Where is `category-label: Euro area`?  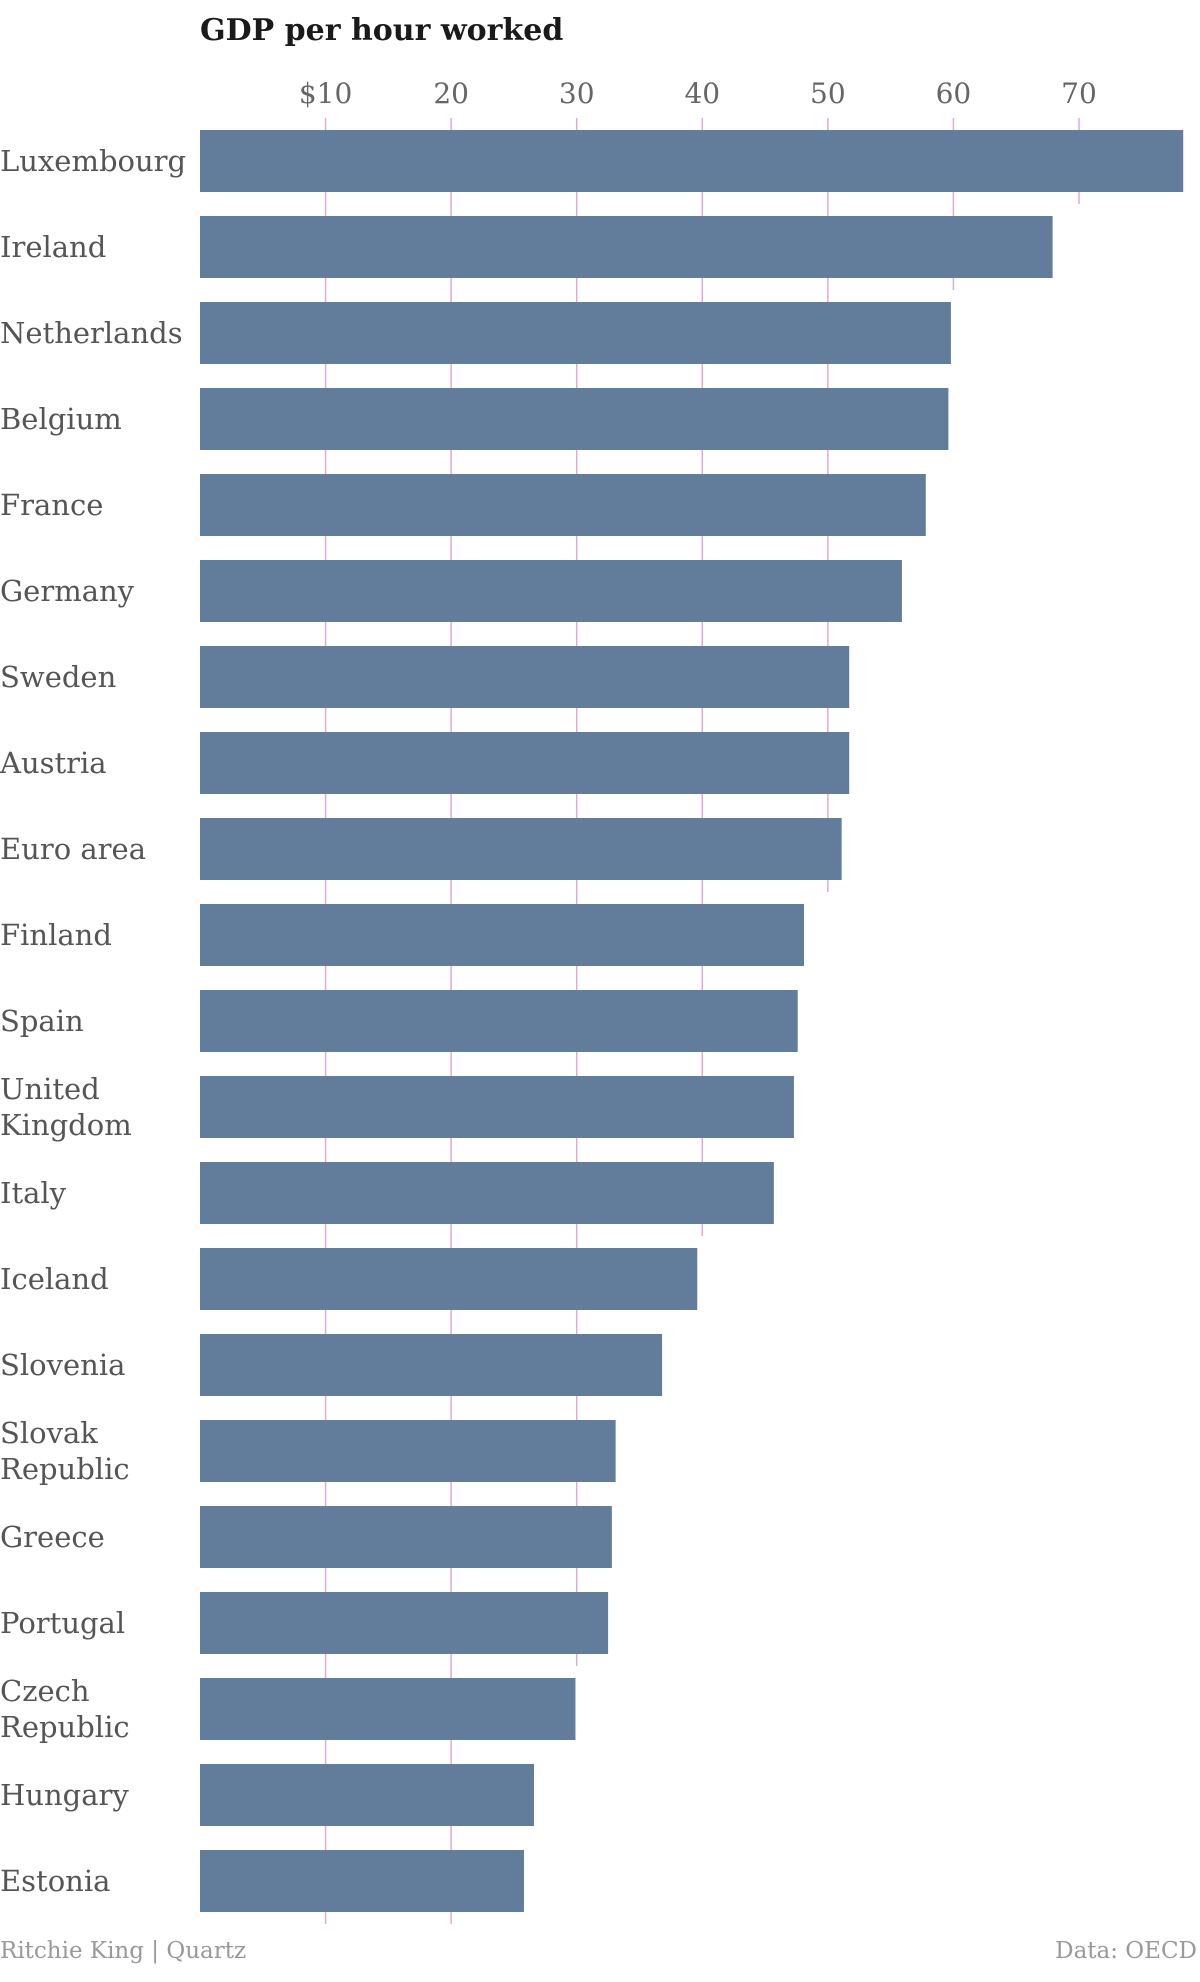 category-label: Euro area is located at coordinates (73, 849).